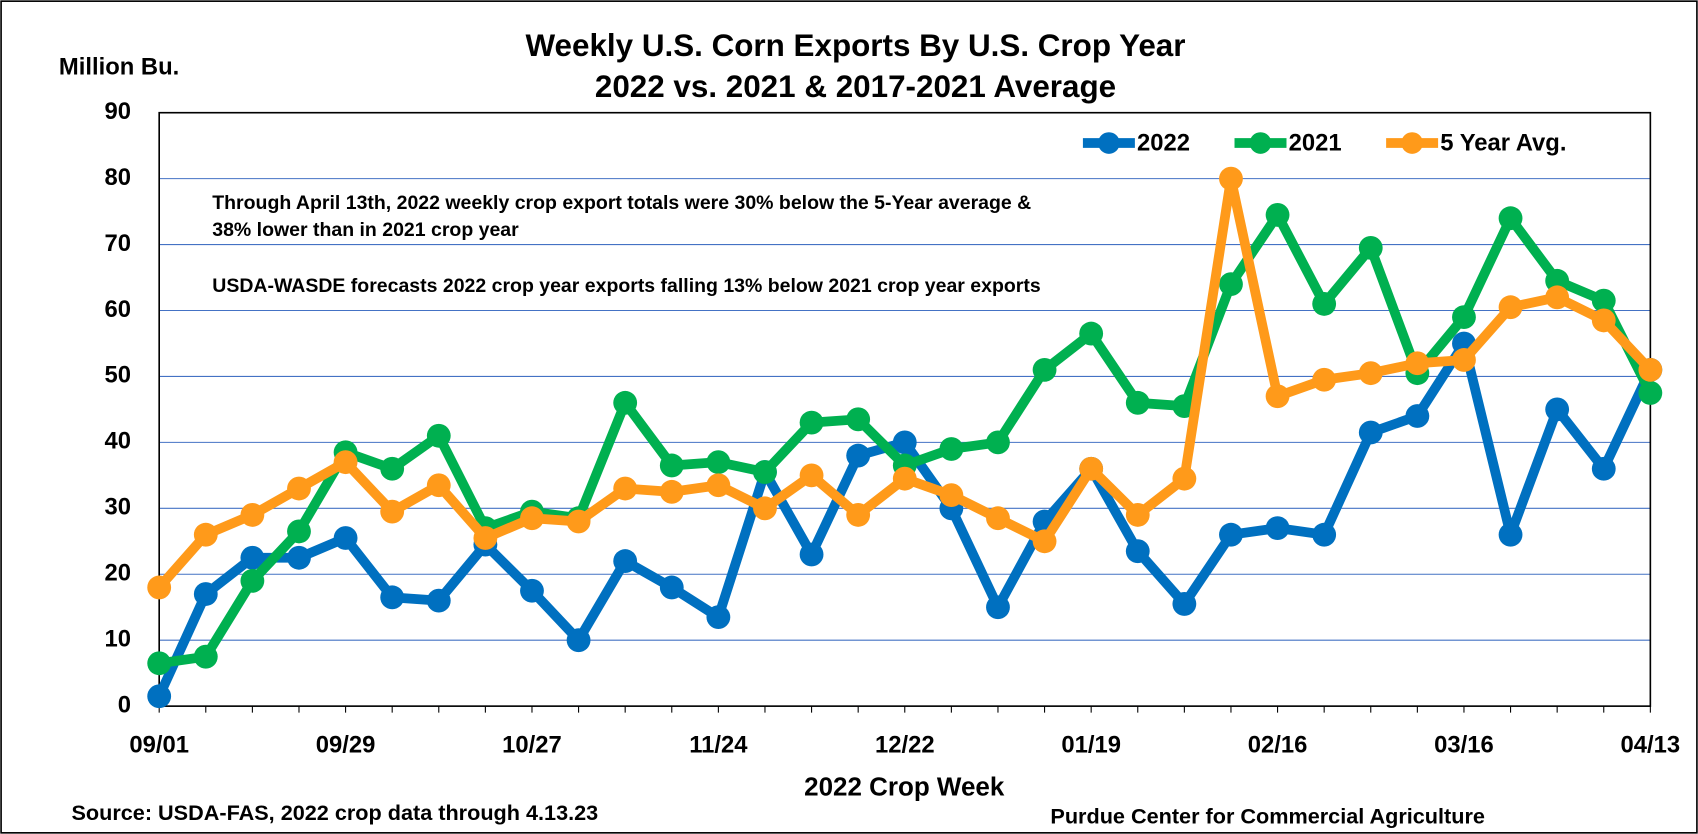 The image size is (1698, 834). Describe the element at coordinates (1315, 142) in the screenshot. I see `legend-label: 2021` at that location.